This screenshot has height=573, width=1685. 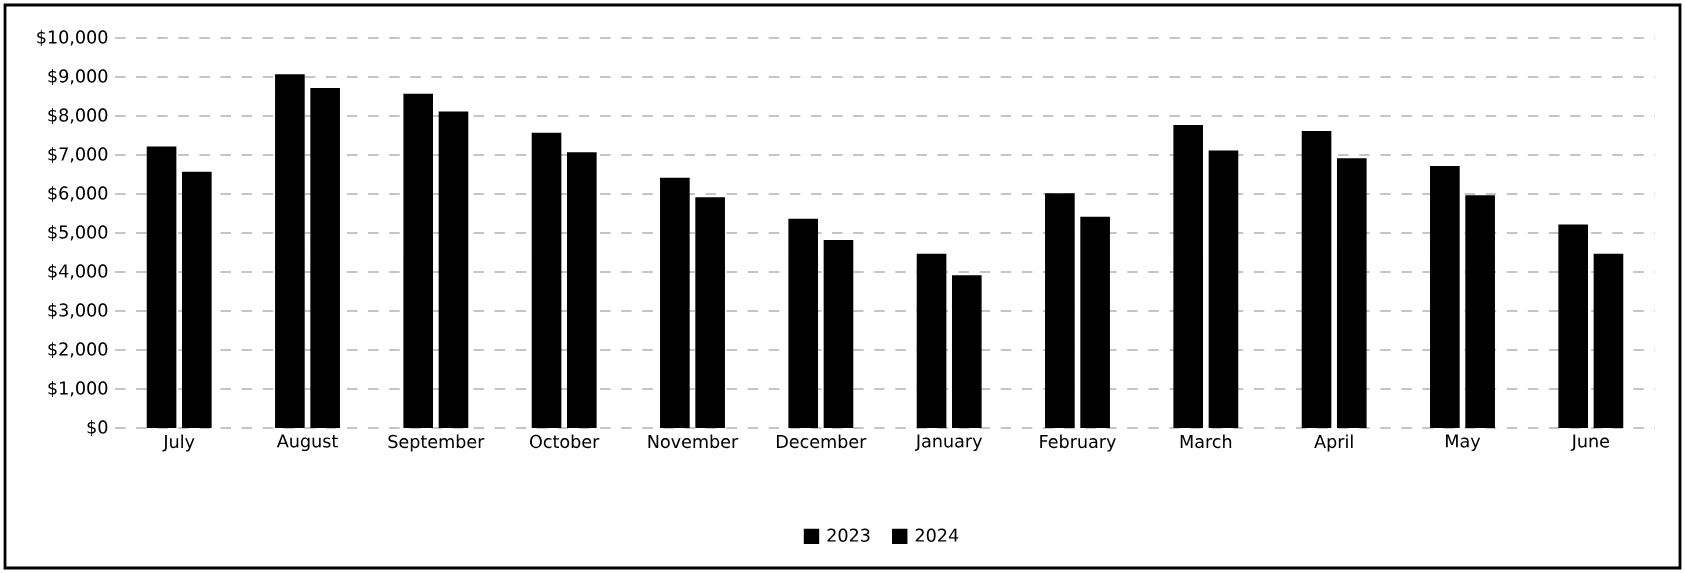 What do you see at coordinates (1463, 443) in the screenshot?
I see `x-tick-label: May` at bounding box center [1463, 443].